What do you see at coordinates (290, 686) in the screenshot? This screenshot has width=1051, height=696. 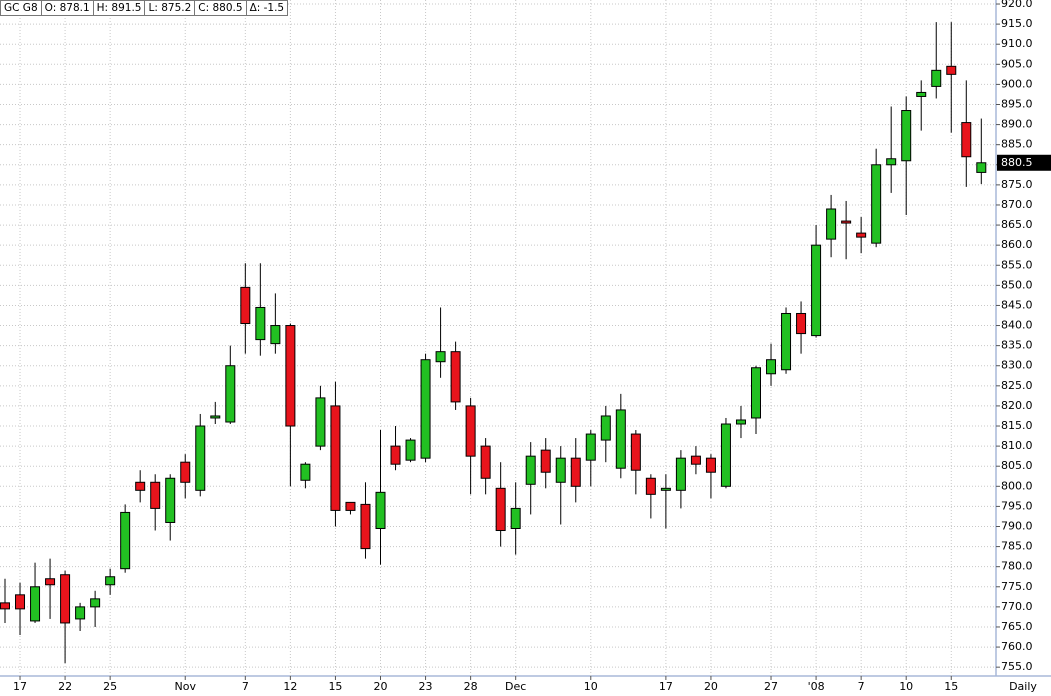 I see `x-tick-label: 12` at bounding box center [290, 686].